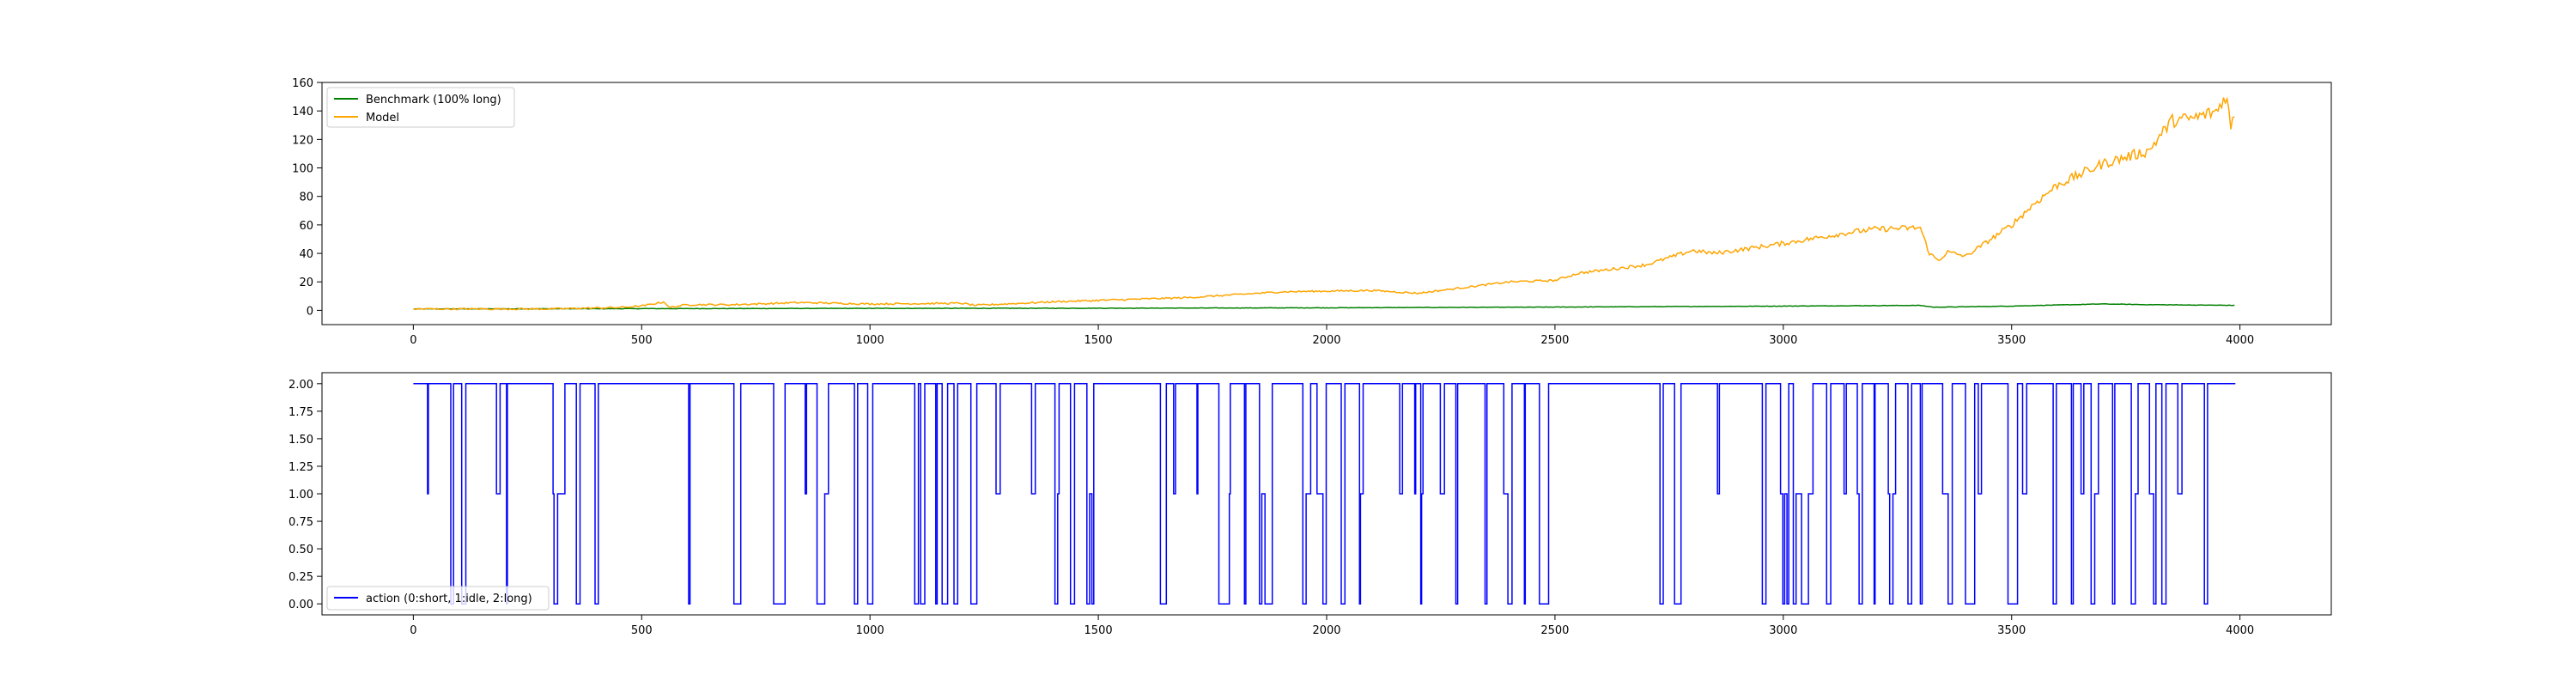 Image resolution: width=2576 pixels, height=687 pixels. I want to click on action-xtick-label: 1000, so click(870, 630).